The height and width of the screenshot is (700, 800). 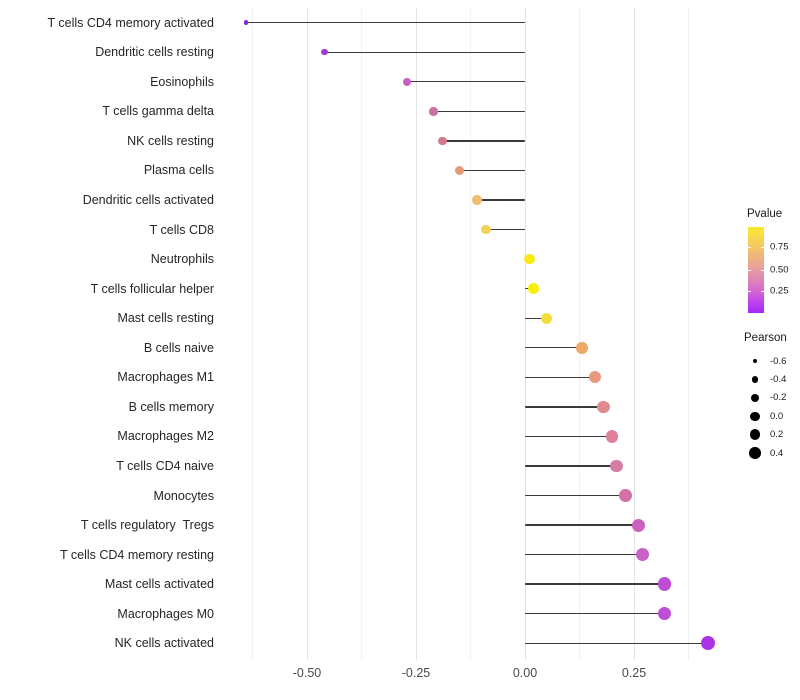 What do you see at coordinates (307, 673) in the screenshot?
I see `x-tick-label: -0.50` at bounding box center [307, 673].